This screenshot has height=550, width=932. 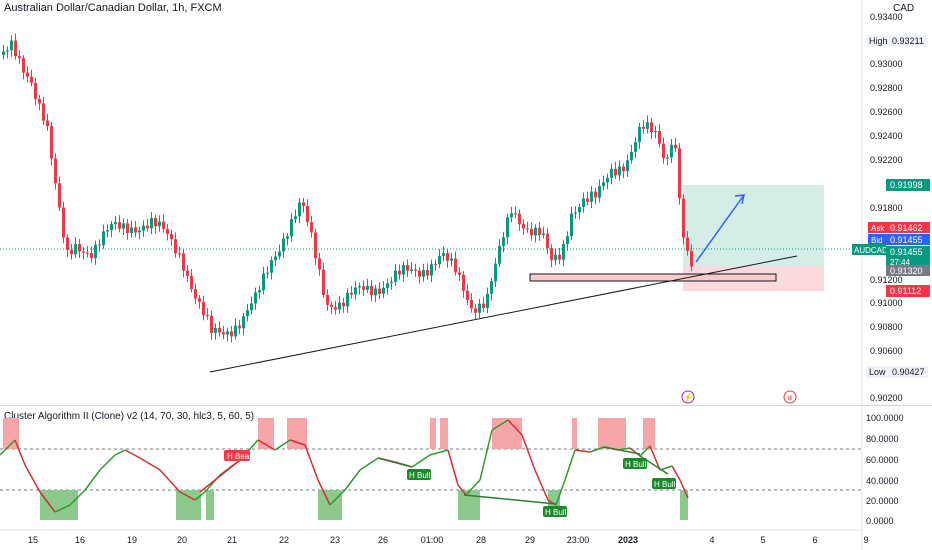 What do you see at coordinates (906, 228) in the screenshot?
I see `ask-value: 0.91462` at bounding box center [906, 228].